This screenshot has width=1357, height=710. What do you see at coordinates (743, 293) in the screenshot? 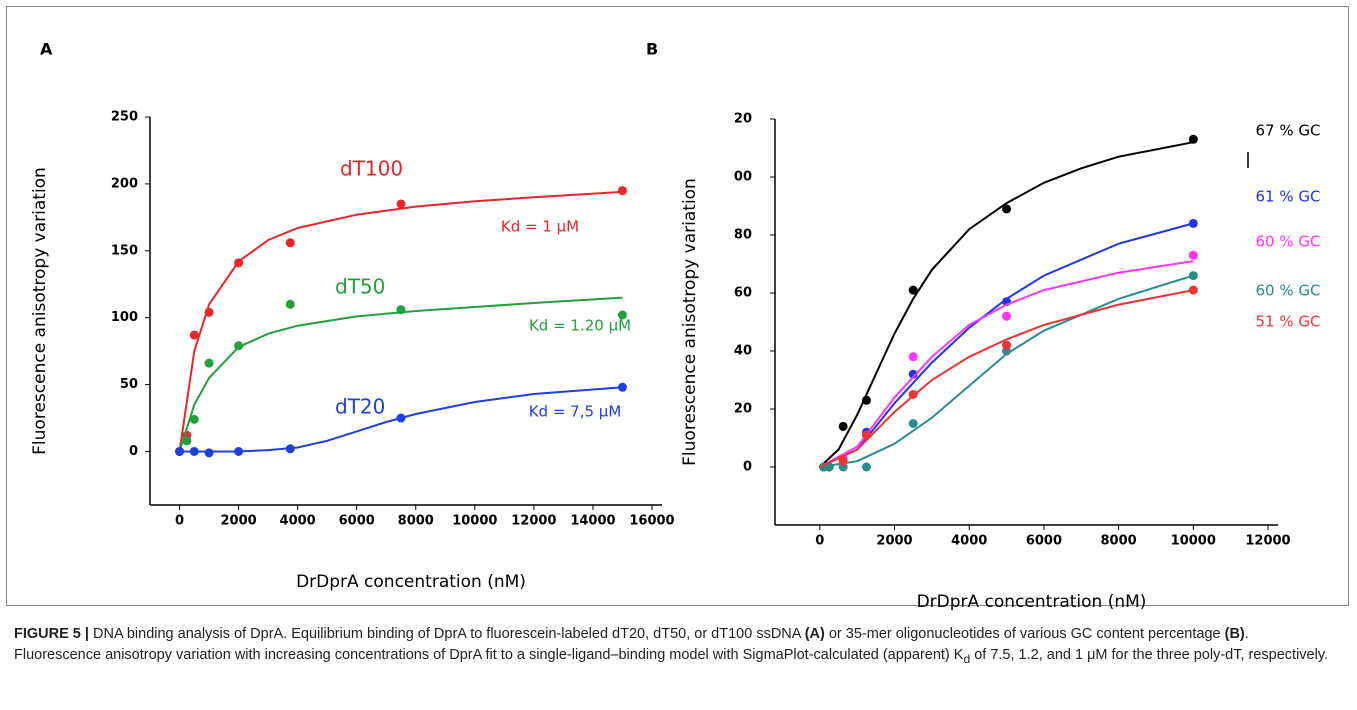
I see `y-tick-label: 60` at bounding box center [743, 293].